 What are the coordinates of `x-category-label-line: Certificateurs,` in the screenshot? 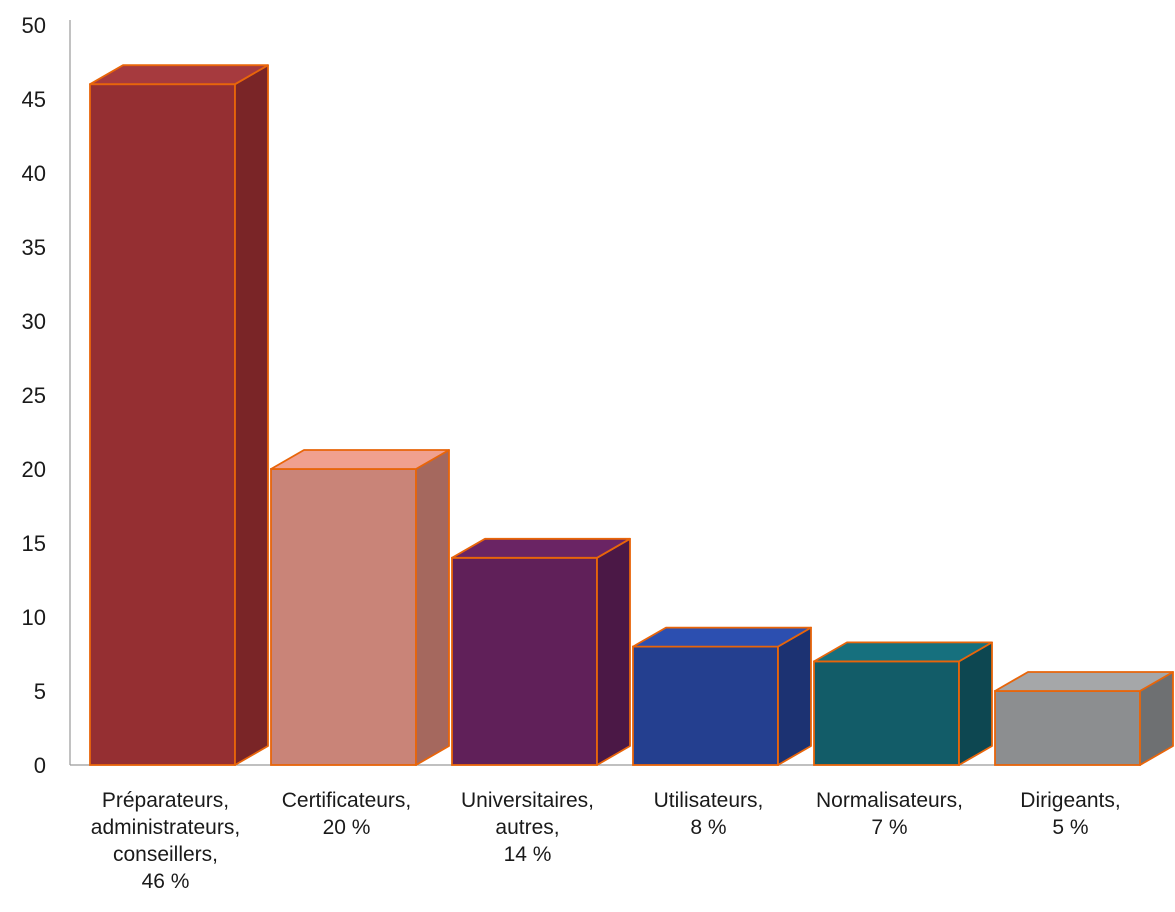 It's located at (347, 800).